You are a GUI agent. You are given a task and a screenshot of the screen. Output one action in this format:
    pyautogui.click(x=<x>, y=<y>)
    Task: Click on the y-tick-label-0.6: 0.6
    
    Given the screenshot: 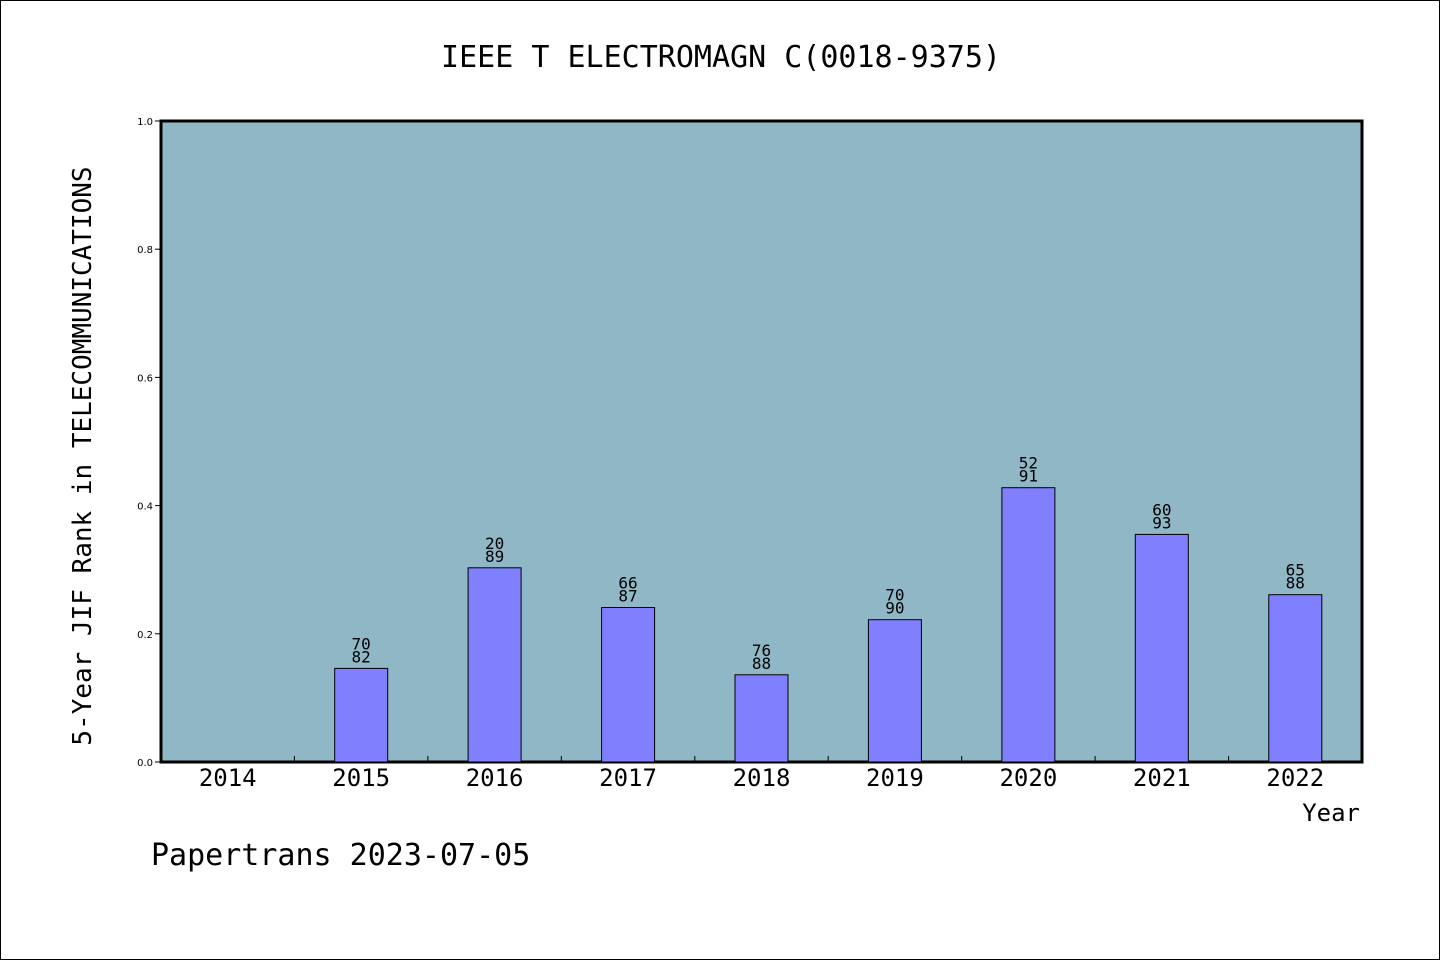 What is the action you would take?
    pyautogui.click(x=145, y=378)
    